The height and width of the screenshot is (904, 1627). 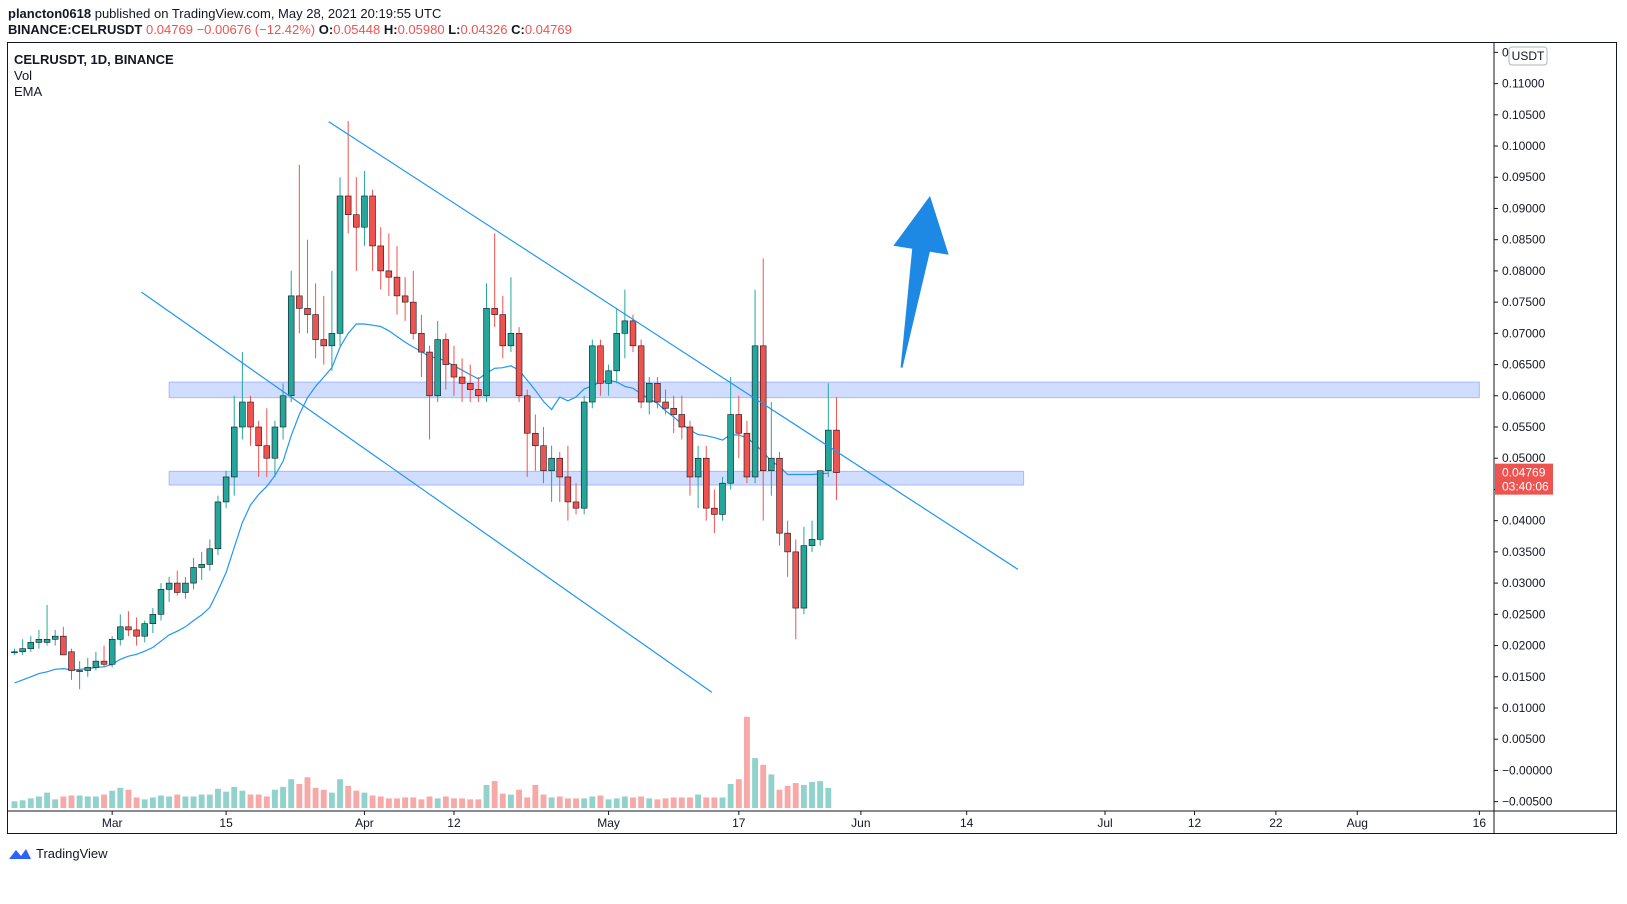 What do you see at coordinates (50, 13) in the screenshot?
I see `author-name: plancton0618` at bounding box center [50, 13].